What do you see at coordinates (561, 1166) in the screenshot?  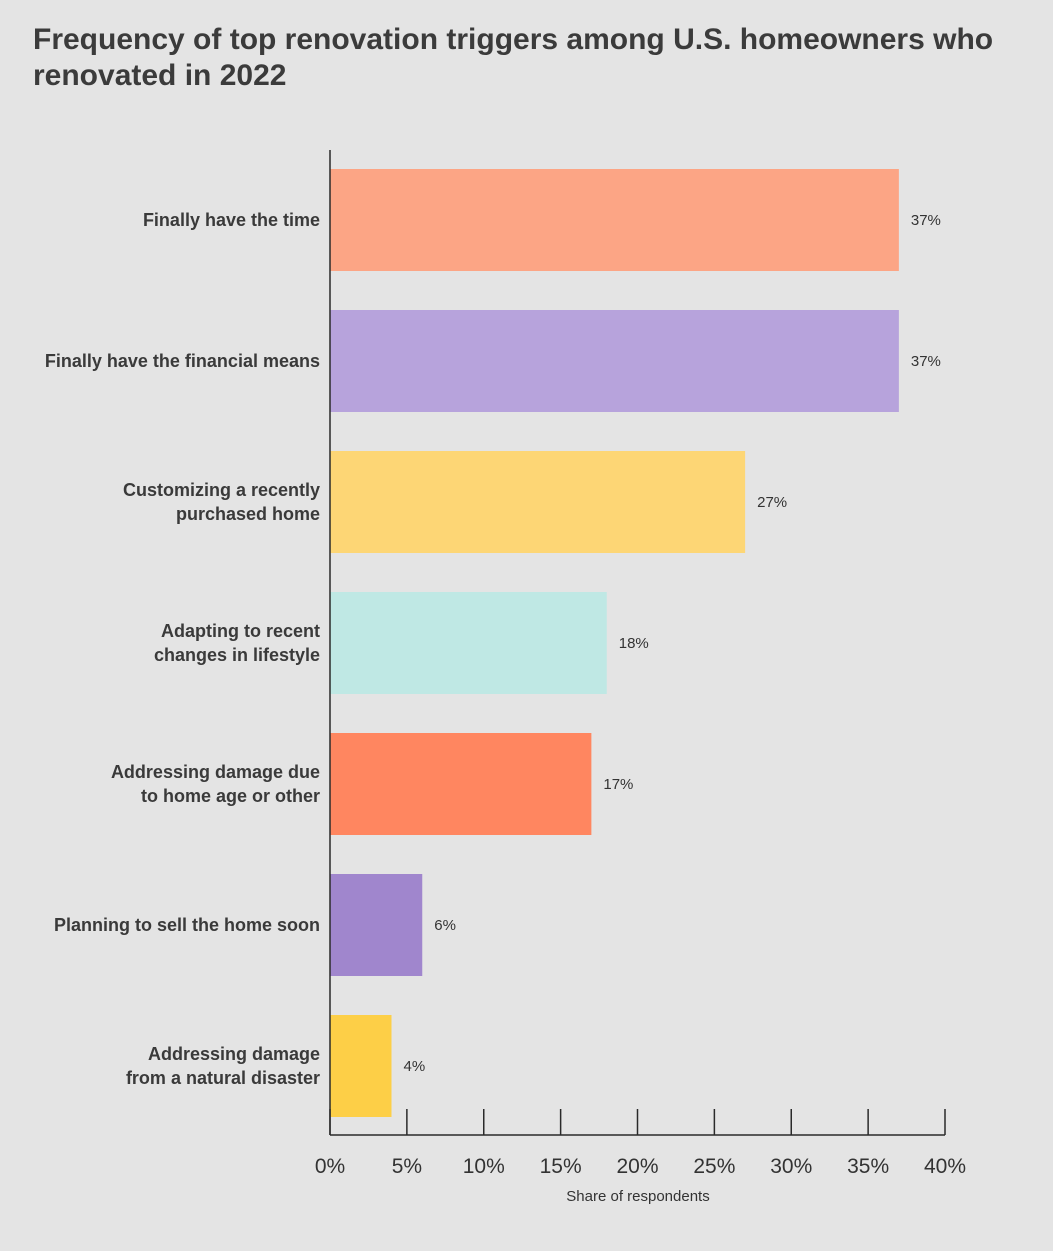 I see `x-tick-label: 15%` at bounding box center [561, 1166].